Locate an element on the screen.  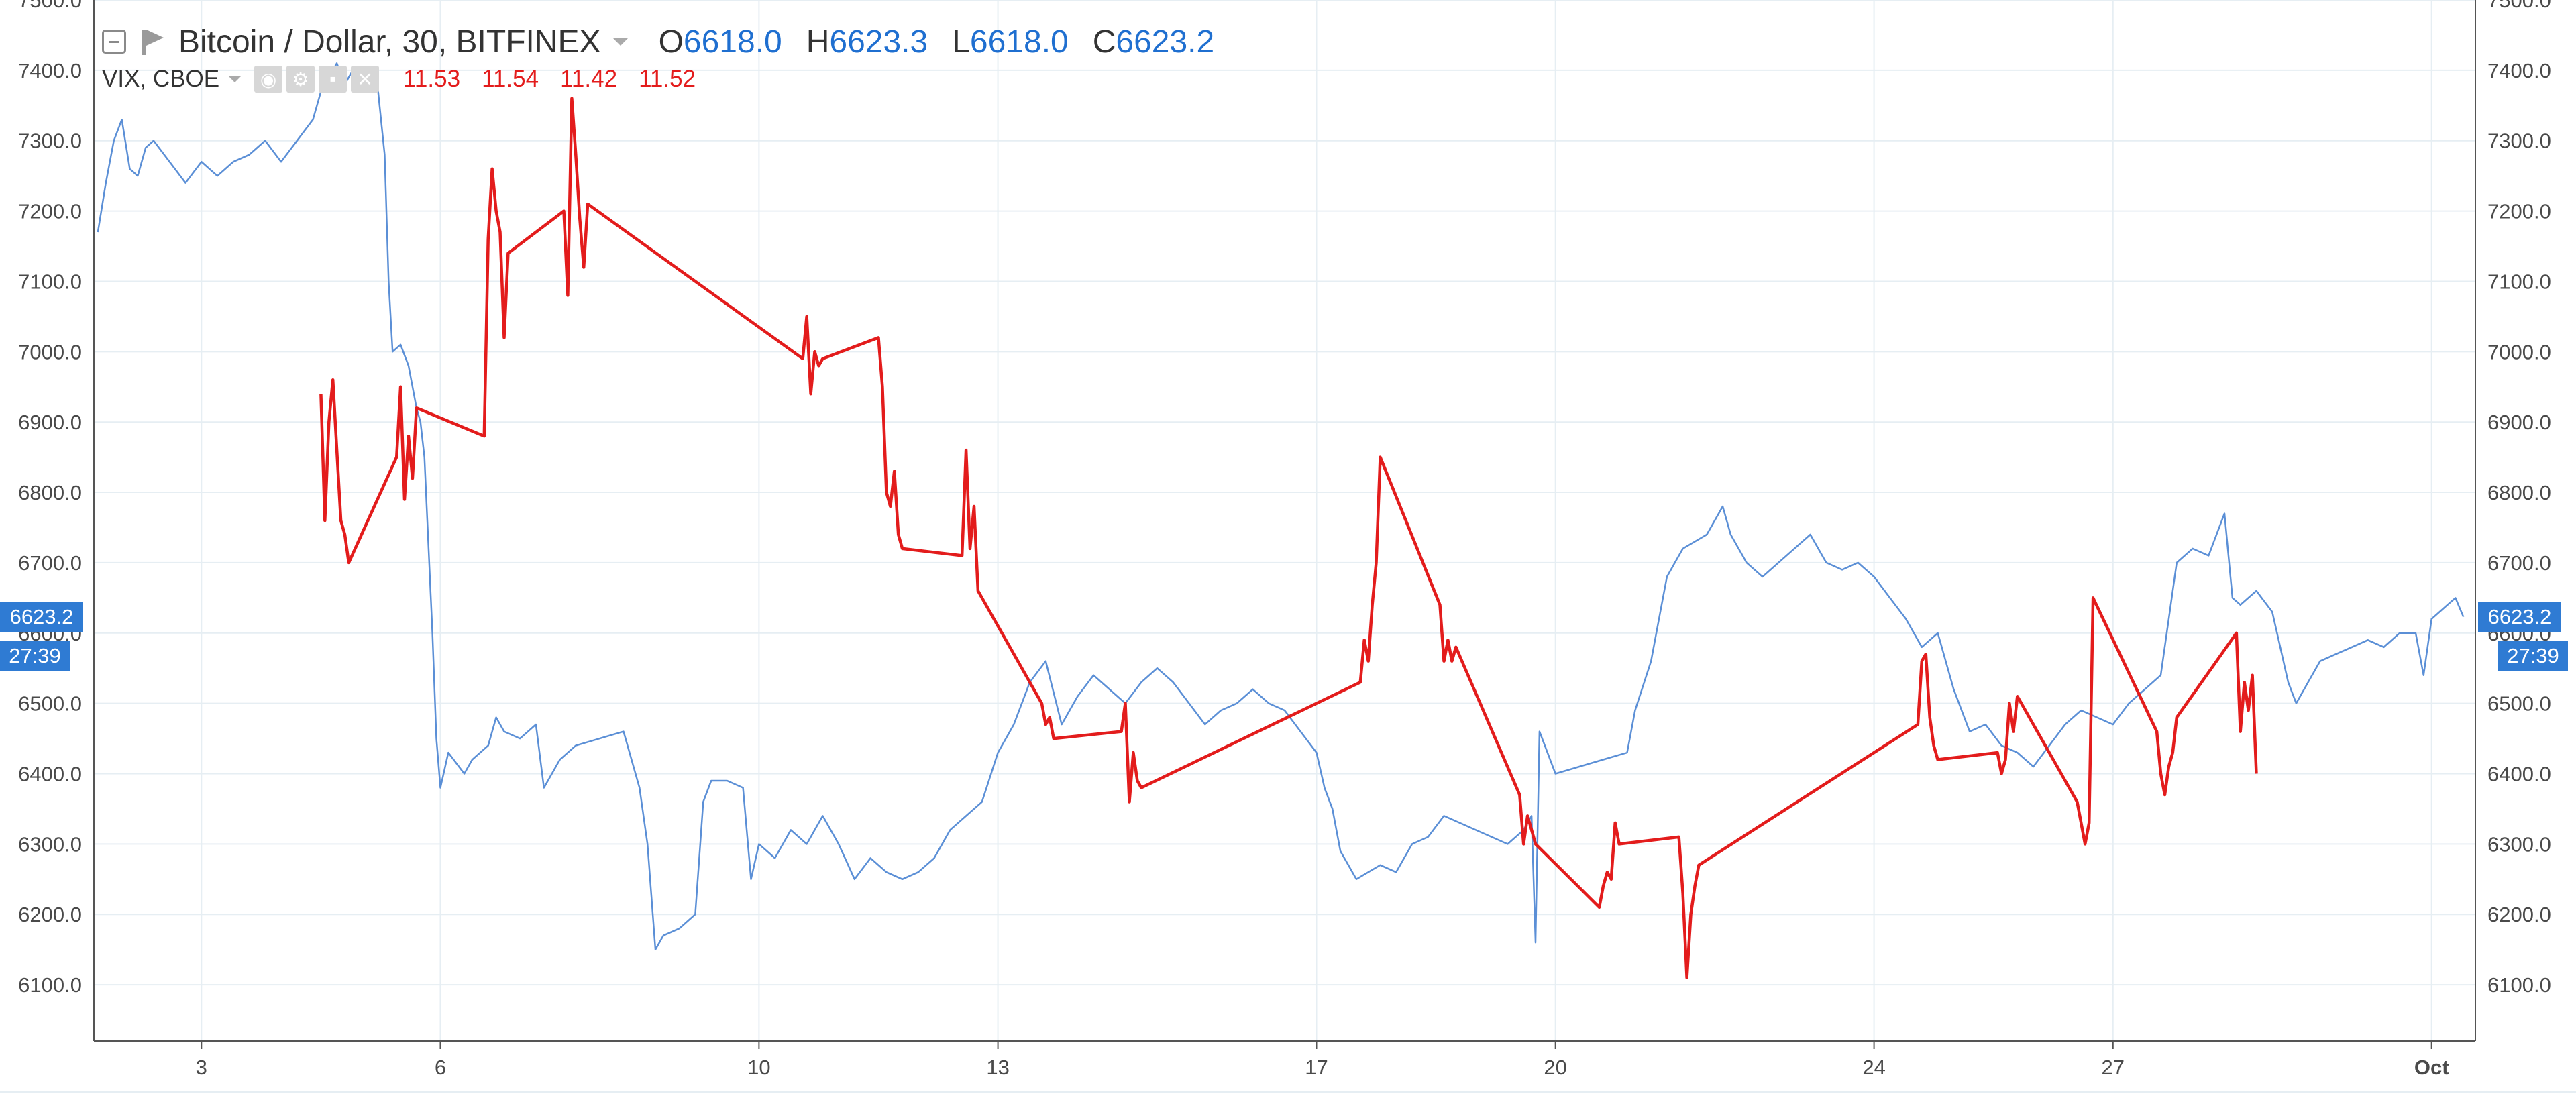
y-tick-label-right: 6300.0 is located at coordinates (2519, 844).